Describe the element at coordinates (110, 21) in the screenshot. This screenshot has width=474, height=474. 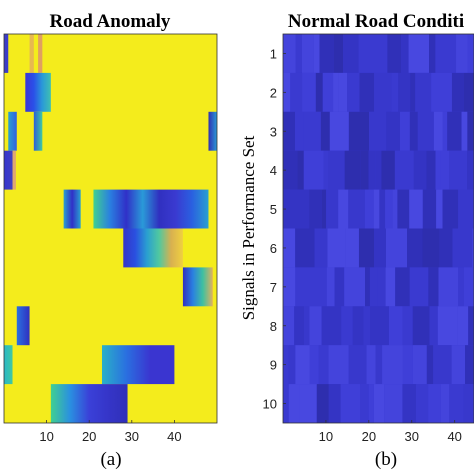
I see `panel-a-title: Road Anomaly` at that location.